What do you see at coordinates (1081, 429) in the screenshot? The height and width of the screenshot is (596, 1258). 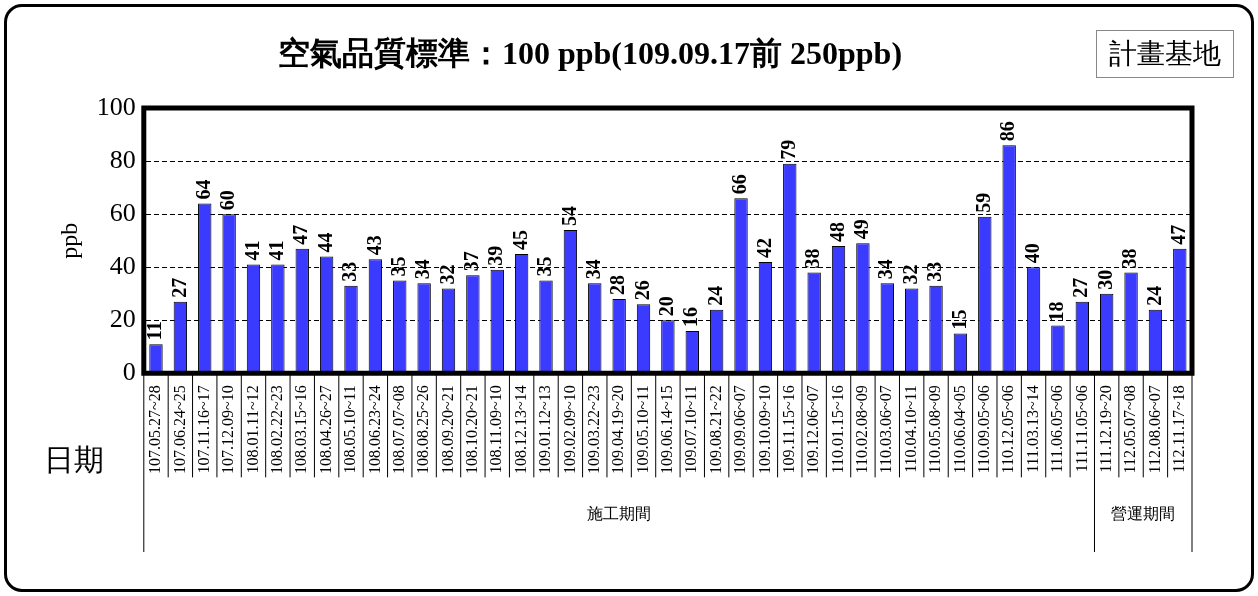 I see `x-tick-label: 111.11.05~06` at bounding box center [1081, 429].